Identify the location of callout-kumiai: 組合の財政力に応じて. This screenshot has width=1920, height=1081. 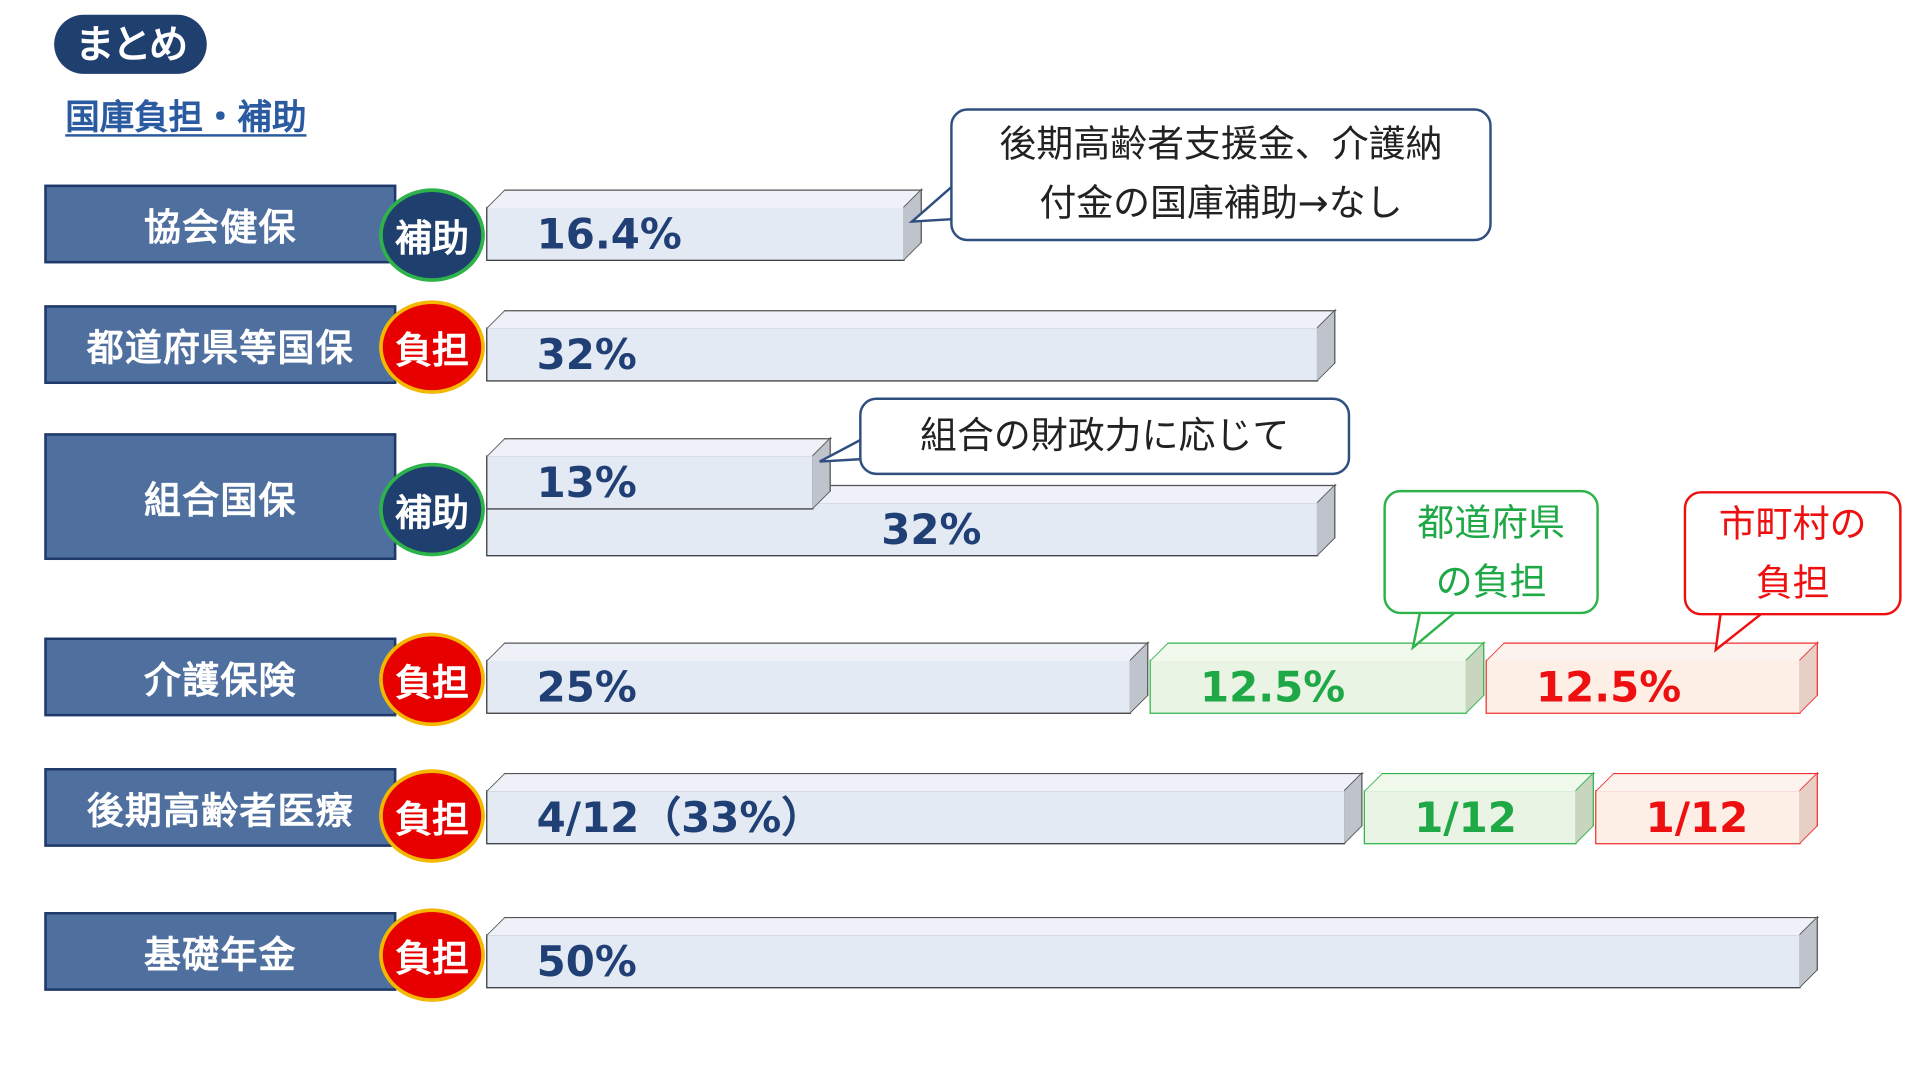
(1105, 436).